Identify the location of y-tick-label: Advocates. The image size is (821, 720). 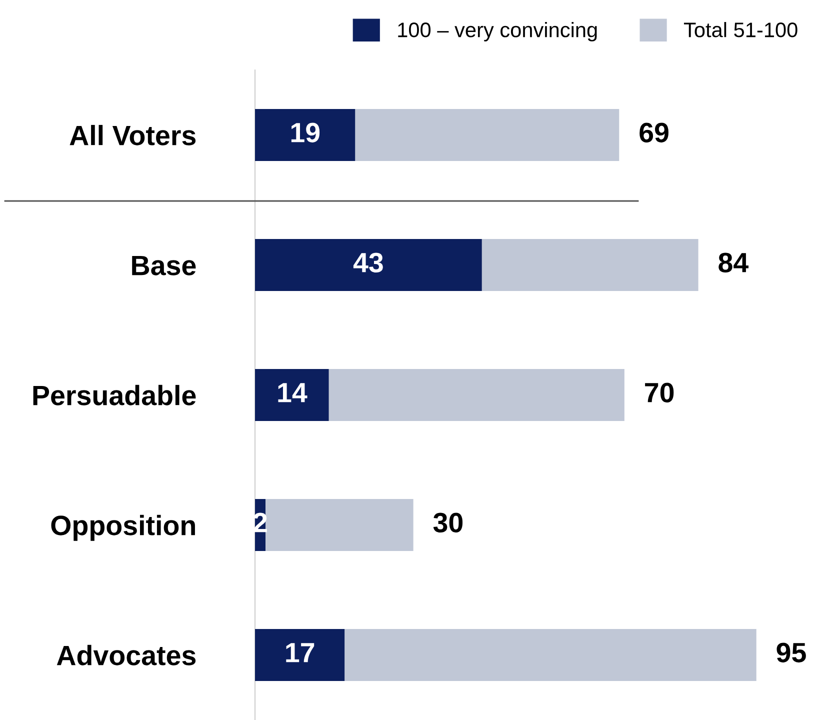
(126, 655).